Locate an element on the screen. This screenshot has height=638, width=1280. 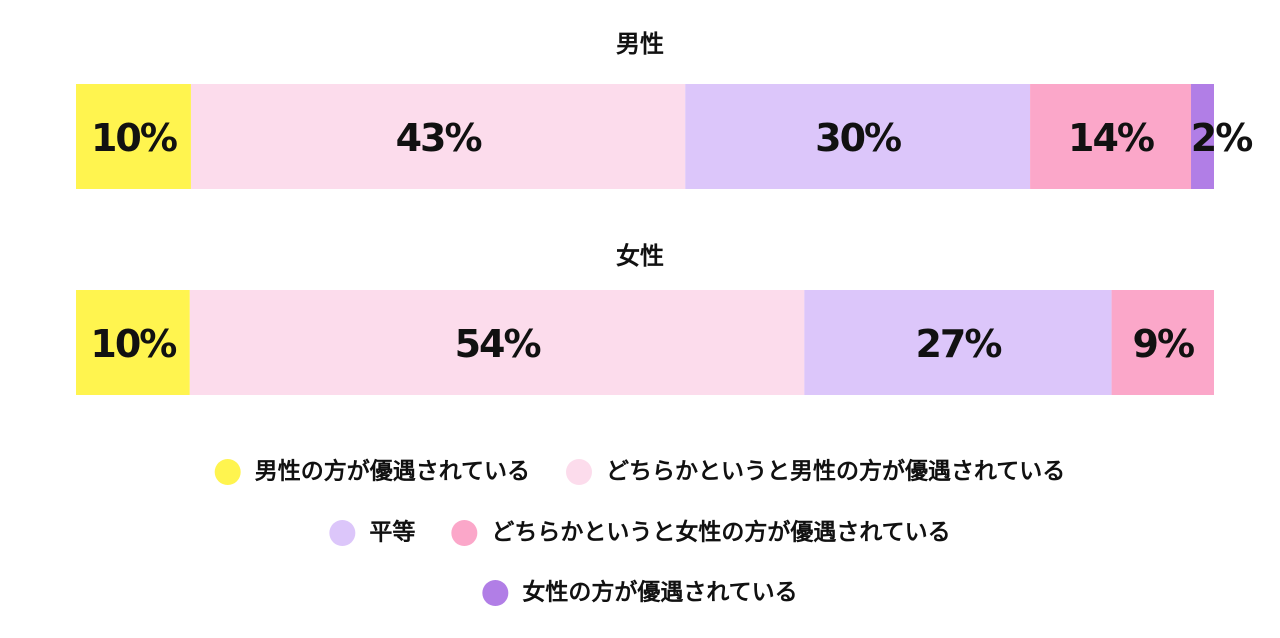
value-label: 54% is located at coordinates (498, 344).